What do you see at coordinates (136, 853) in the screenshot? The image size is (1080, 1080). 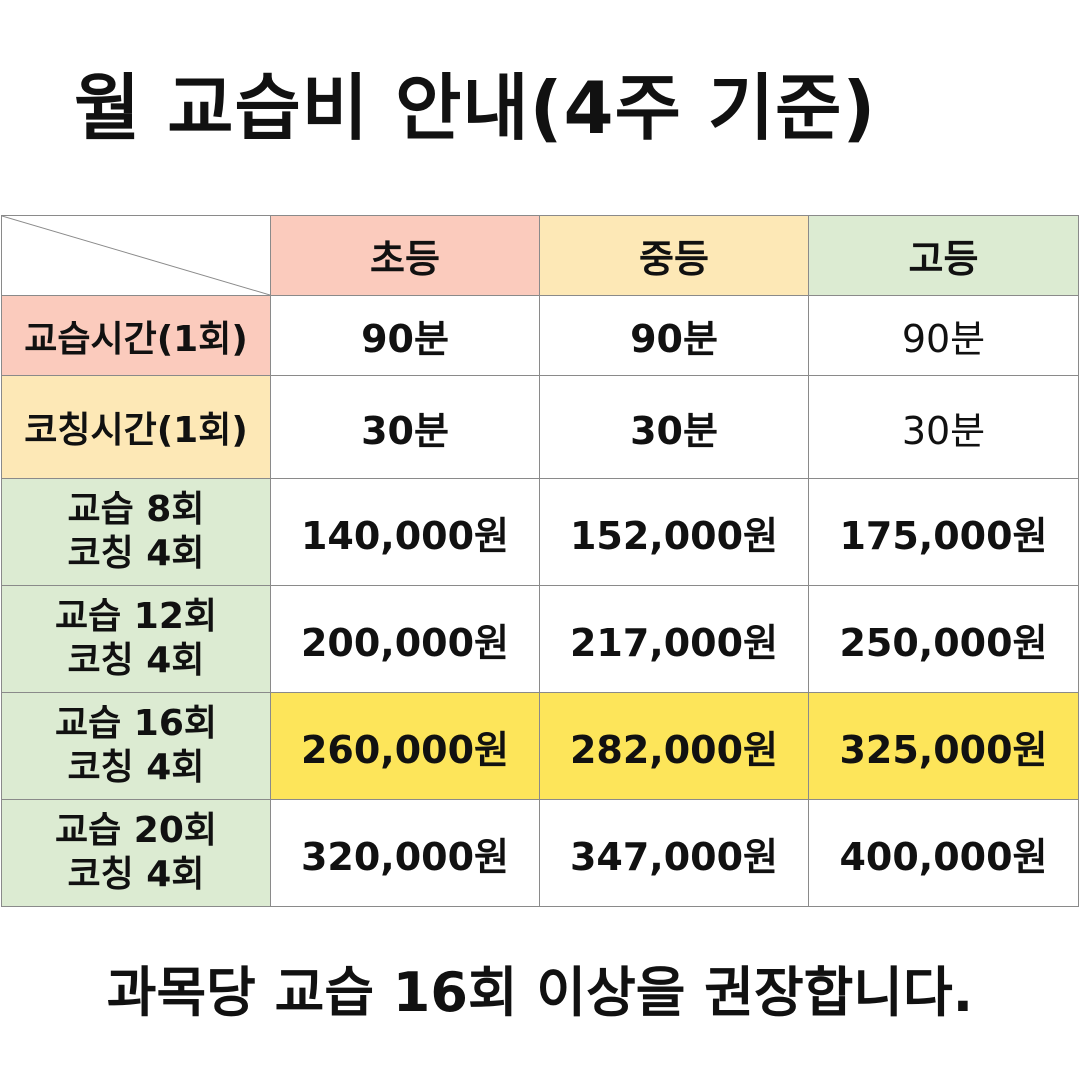 I see `row-label-package: 교습 20회 코칭 4회` at bounding box center [136, 853].